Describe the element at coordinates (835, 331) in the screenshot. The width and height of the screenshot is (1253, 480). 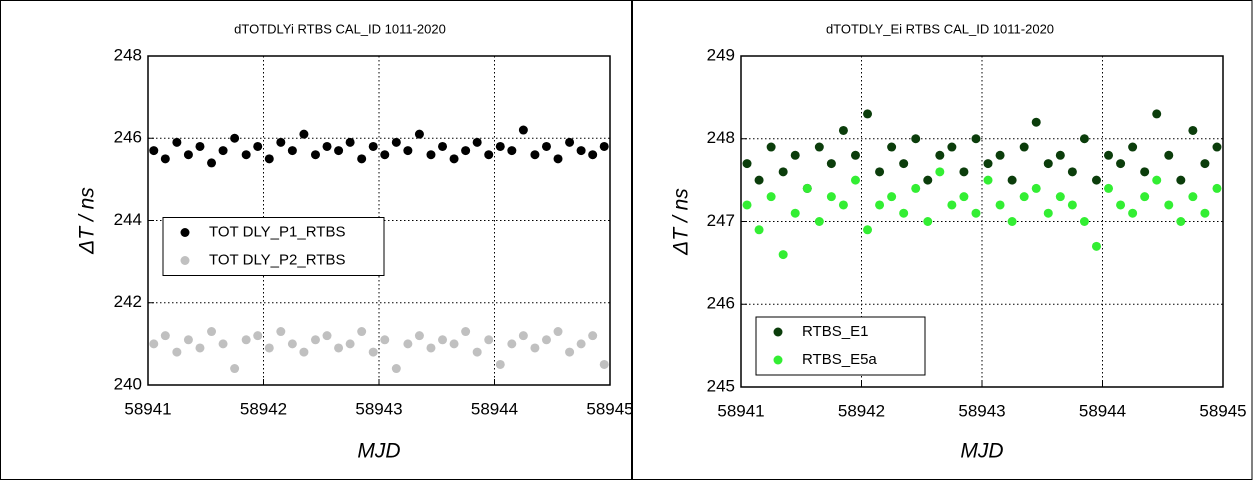
I see `legend-label: RTBS_E1` at that location.